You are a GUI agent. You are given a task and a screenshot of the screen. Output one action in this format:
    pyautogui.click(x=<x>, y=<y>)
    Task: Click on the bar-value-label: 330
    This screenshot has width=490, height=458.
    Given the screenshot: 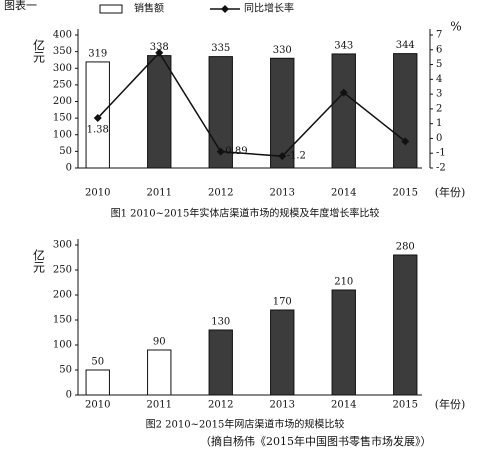 What is the action you would take?
    pyautogui.click(x=282, y=50)
    